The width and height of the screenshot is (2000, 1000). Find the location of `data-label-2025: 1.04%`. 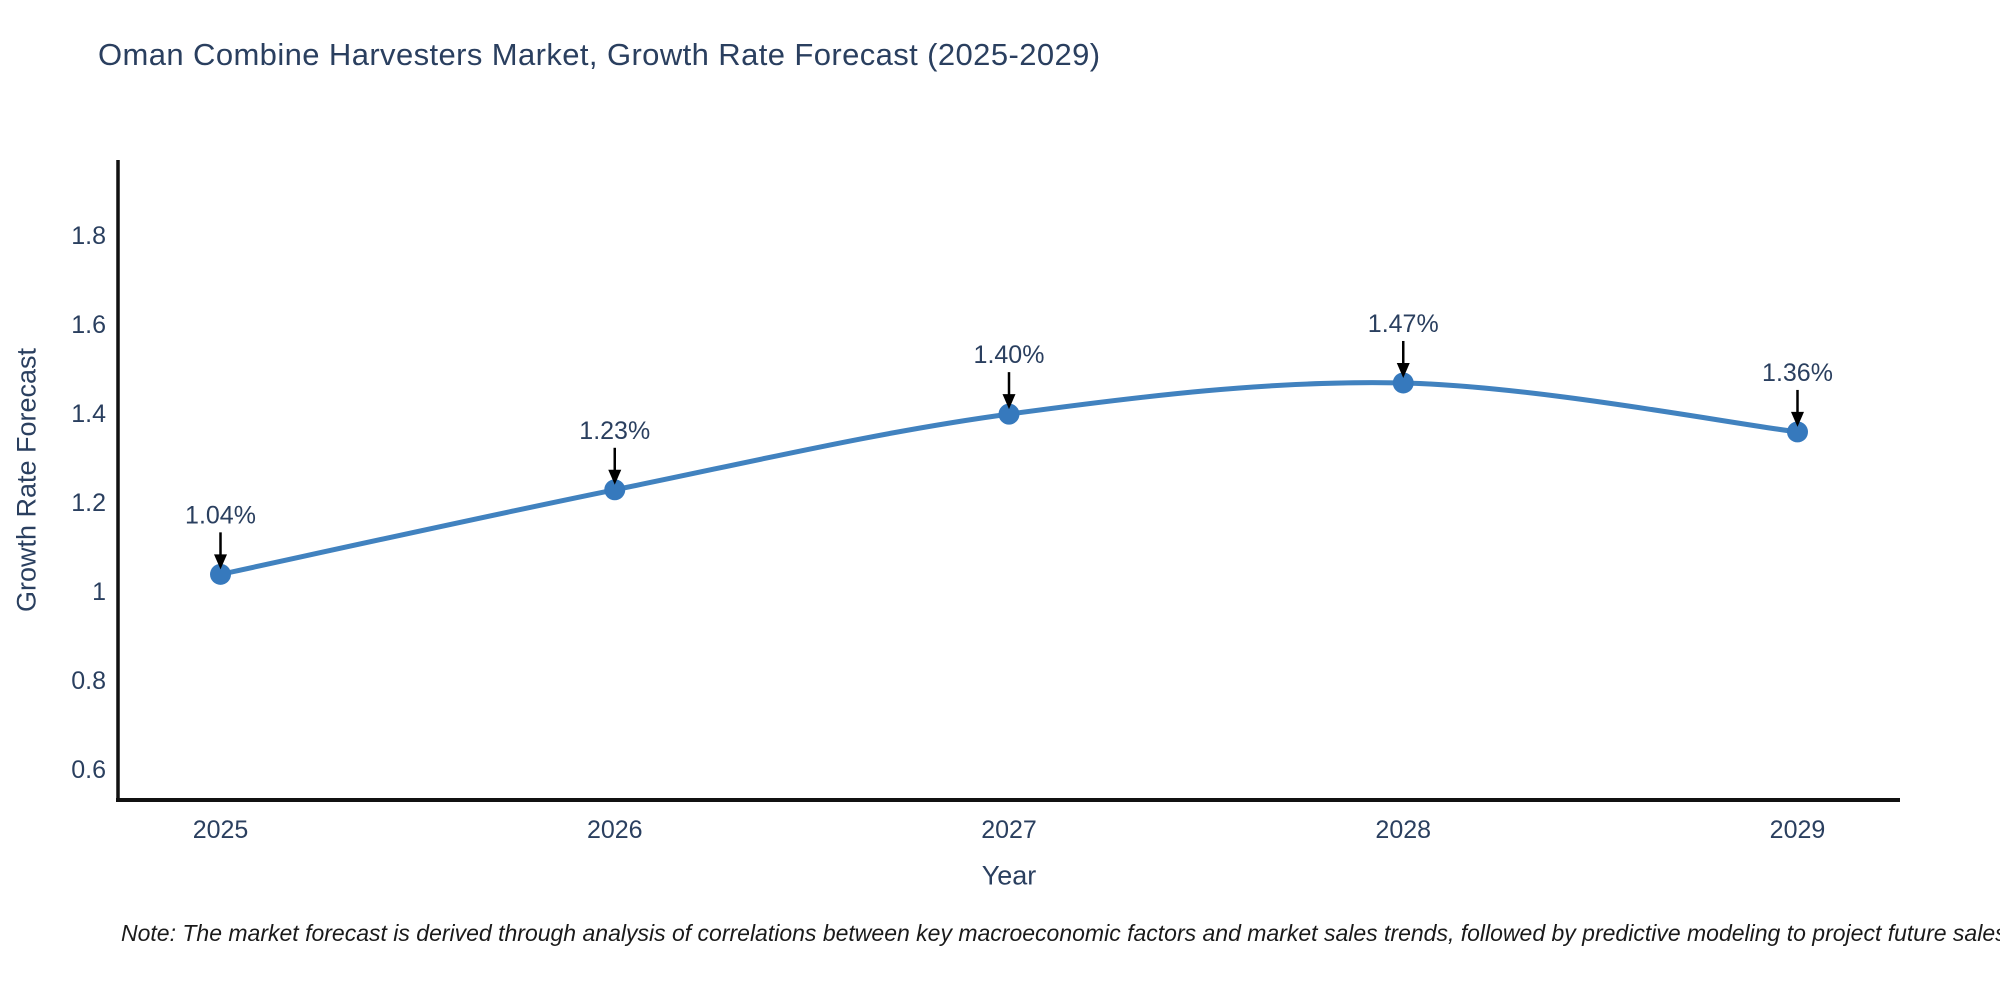

data-label-2025: 1.04% is located at coordinates (220, 515).